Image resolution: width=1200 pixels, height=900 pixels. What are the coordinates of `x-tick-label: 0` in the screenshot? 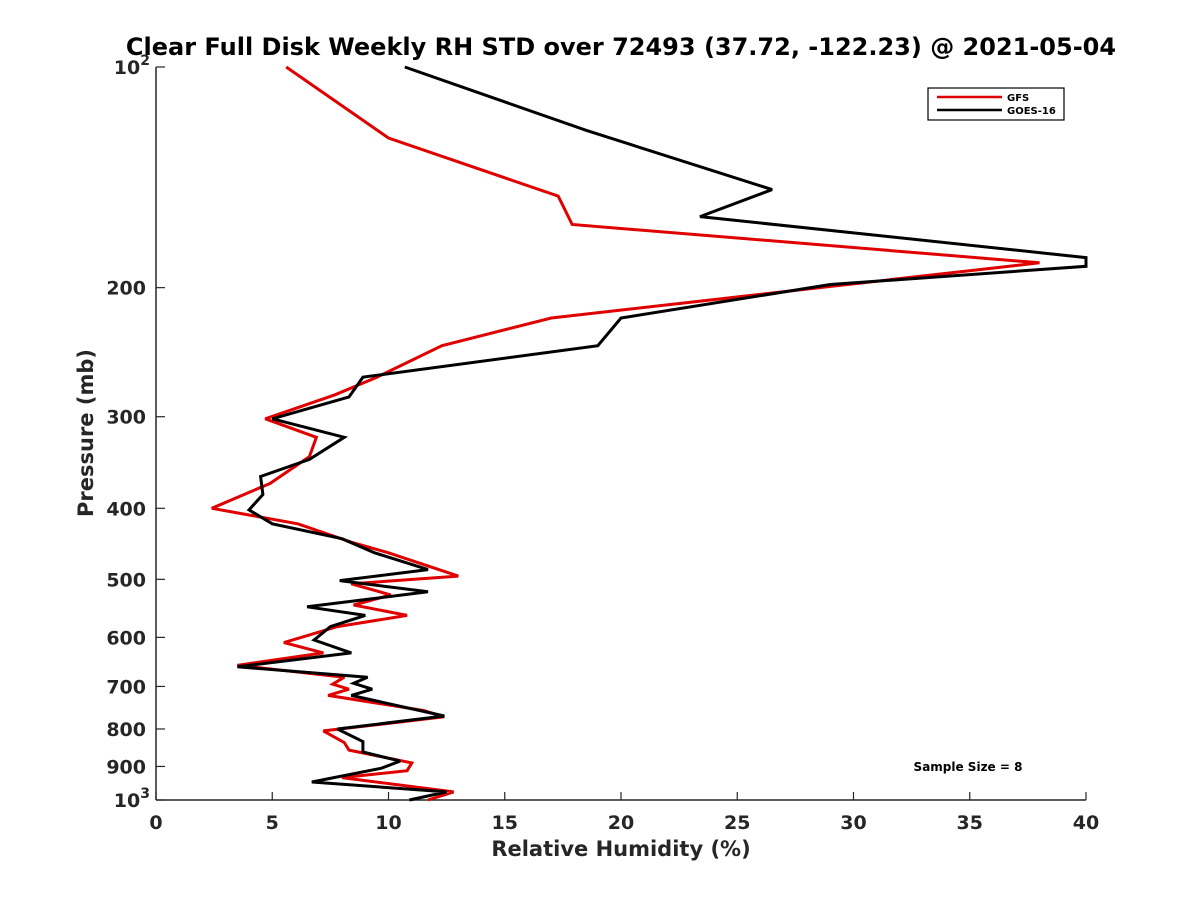 It's located at (155, 823).